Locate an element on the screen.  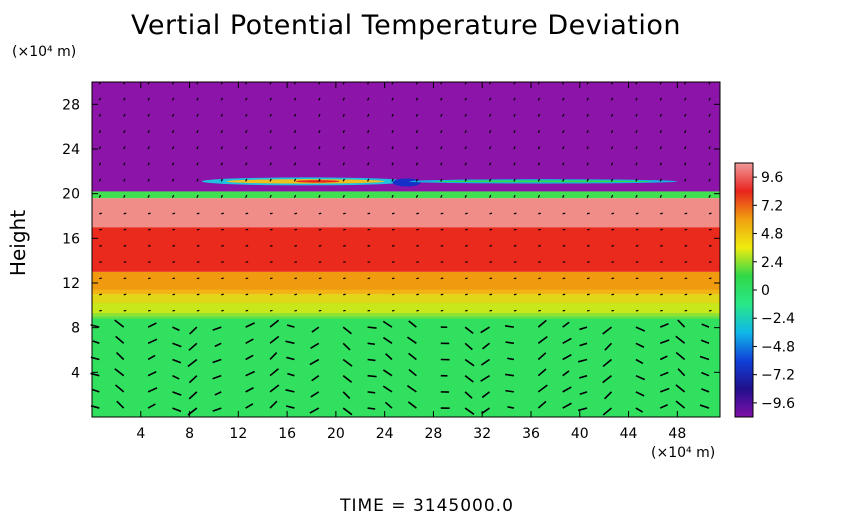
chart-title: Vertial Potential Temperature Deviation is located at coordinates (406, 25).